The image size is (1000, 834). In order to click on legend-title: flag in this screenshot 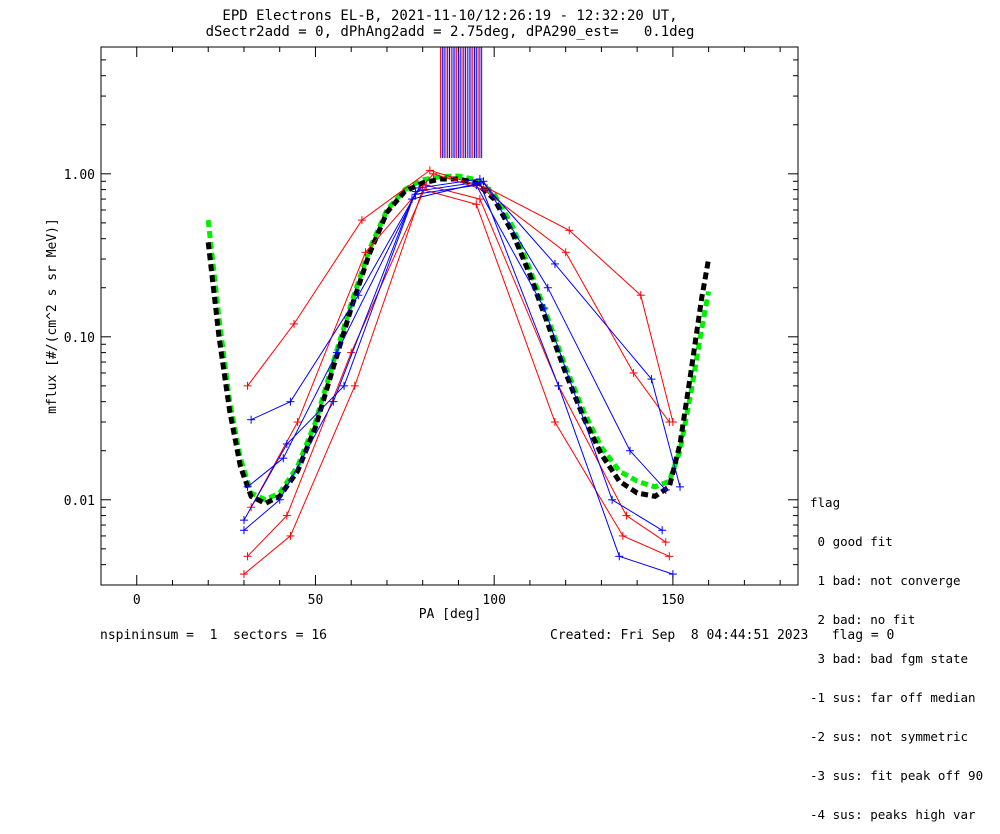, I will do `click(825, 502)`.